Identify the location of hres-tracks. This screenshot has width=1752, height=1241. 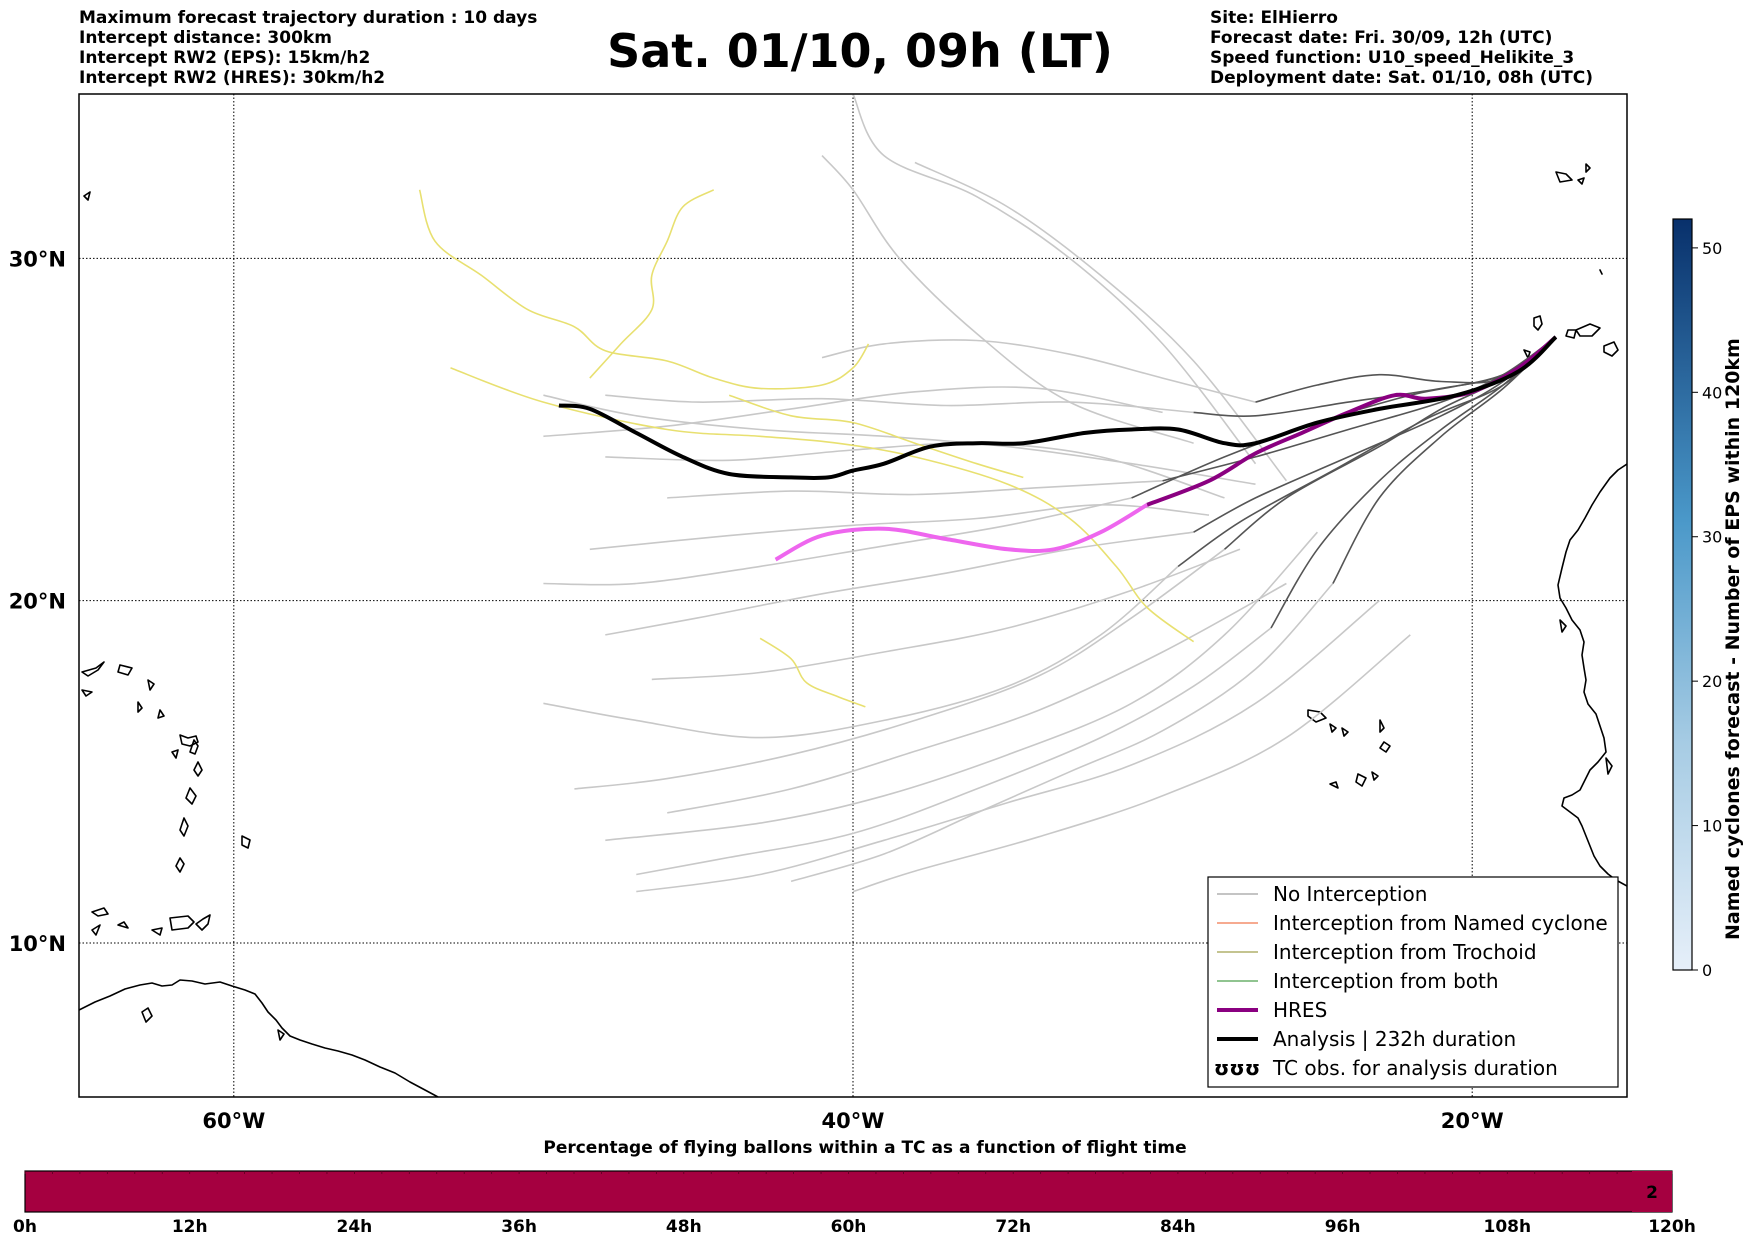
(1166, 448).